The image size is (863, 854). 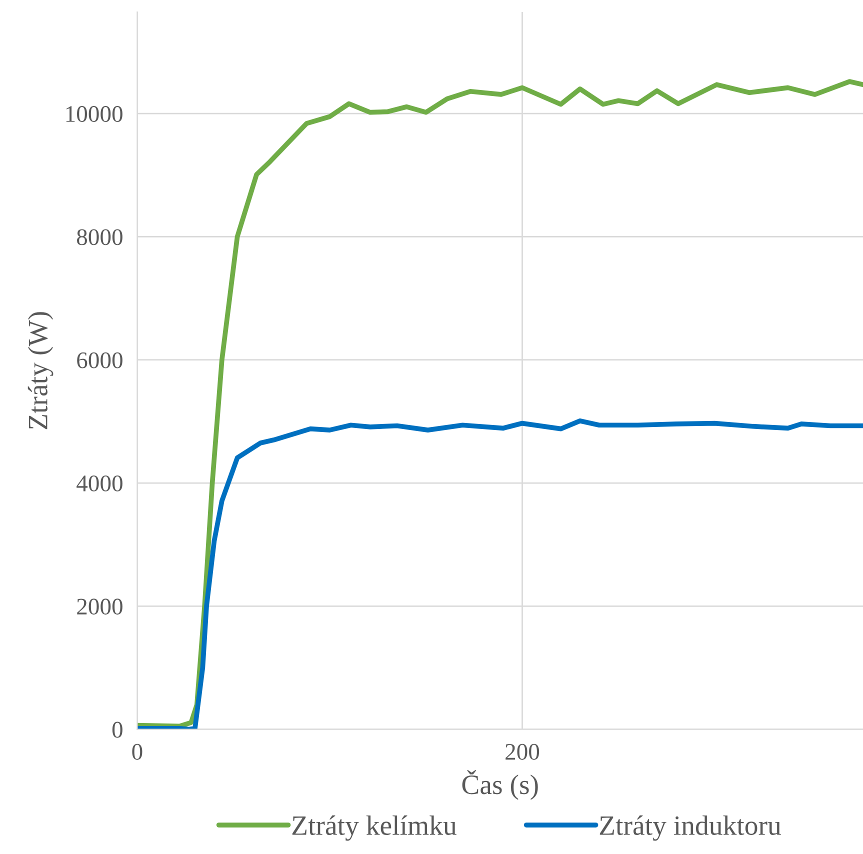 What do you see at coordinates (99, 484) in the screenshot?
I see `y-tick-label: 4000` at bounding box center [99, 484].